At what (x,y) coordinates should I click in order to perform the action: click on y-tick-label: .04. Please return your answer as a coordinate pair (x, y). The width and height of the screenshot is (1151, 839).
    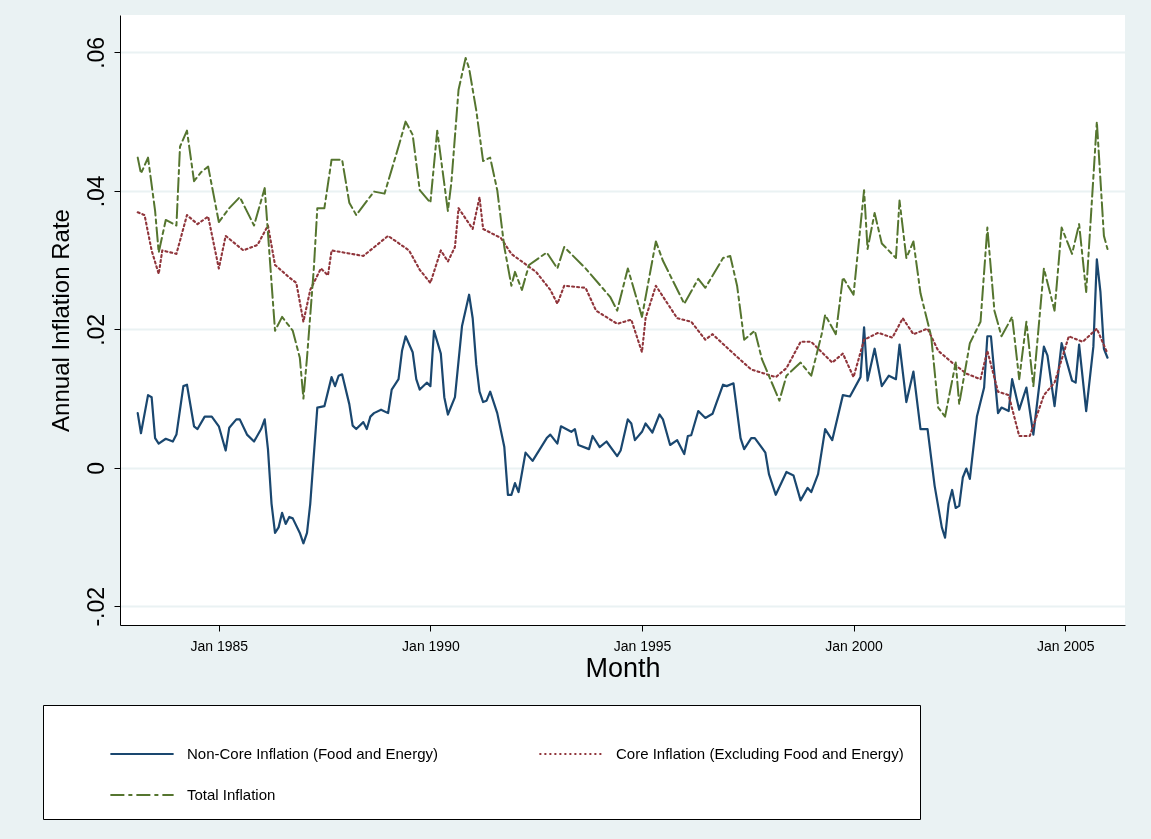
    Looking at the image, I should click on (95, 191).